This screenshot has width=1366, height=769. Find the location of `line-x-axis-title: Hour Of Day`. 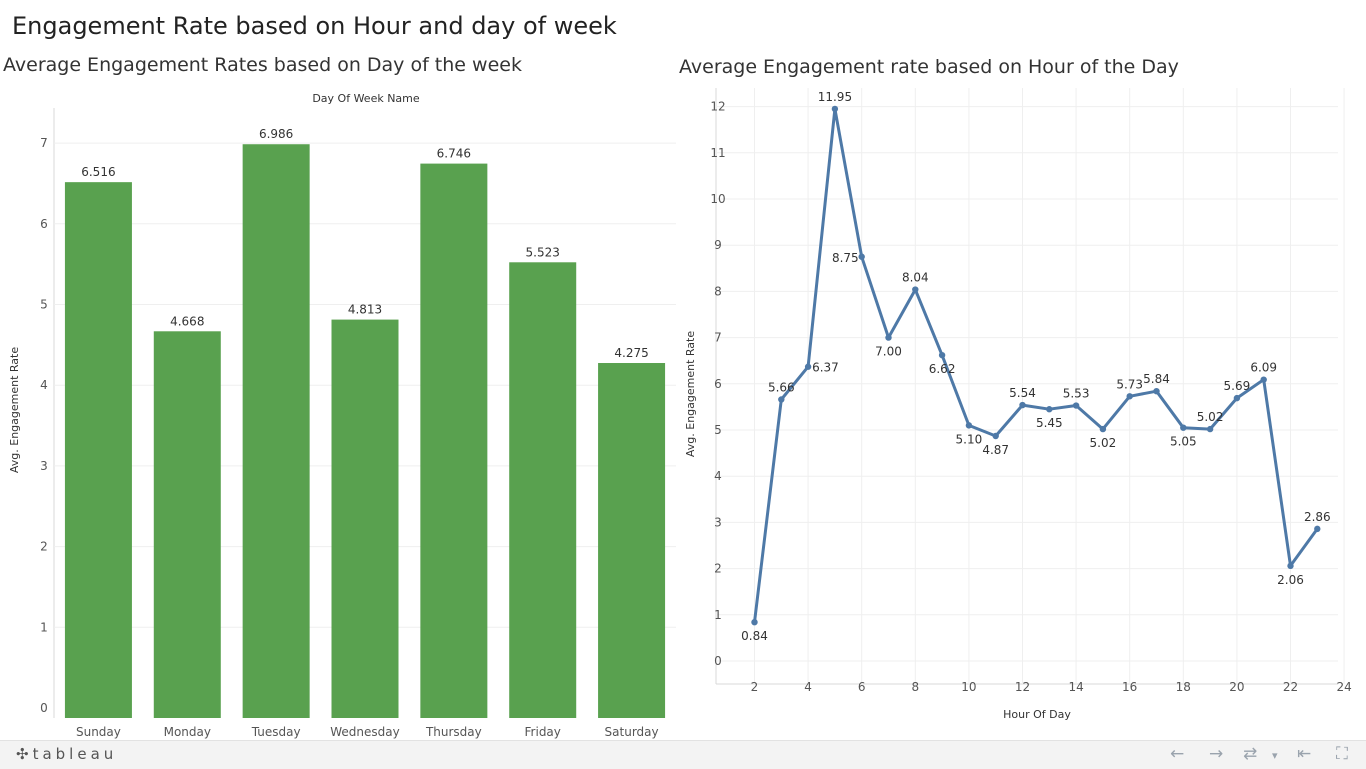

line-x-axis-title: Hour Of Day is located at coordinates (1037, 714).